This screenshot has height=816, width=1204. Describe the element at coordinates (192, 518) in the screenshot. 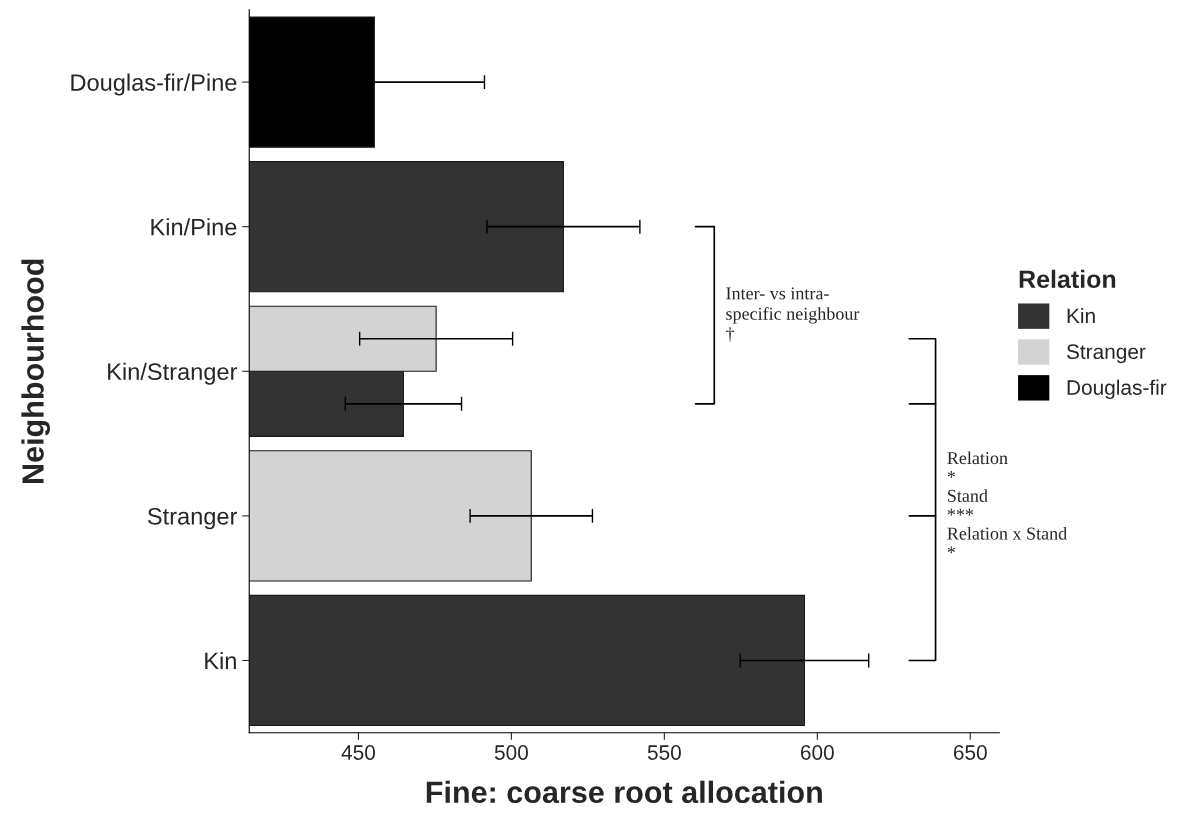

I see `y-tick-label: Stranger` at that location.